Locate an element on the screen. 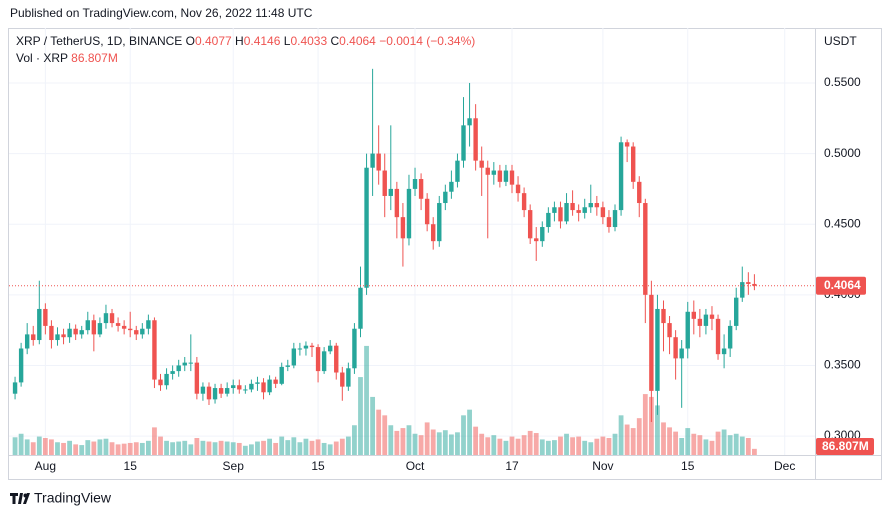  y-tick-label: 0.4500 is located at coordinates (842, 223).